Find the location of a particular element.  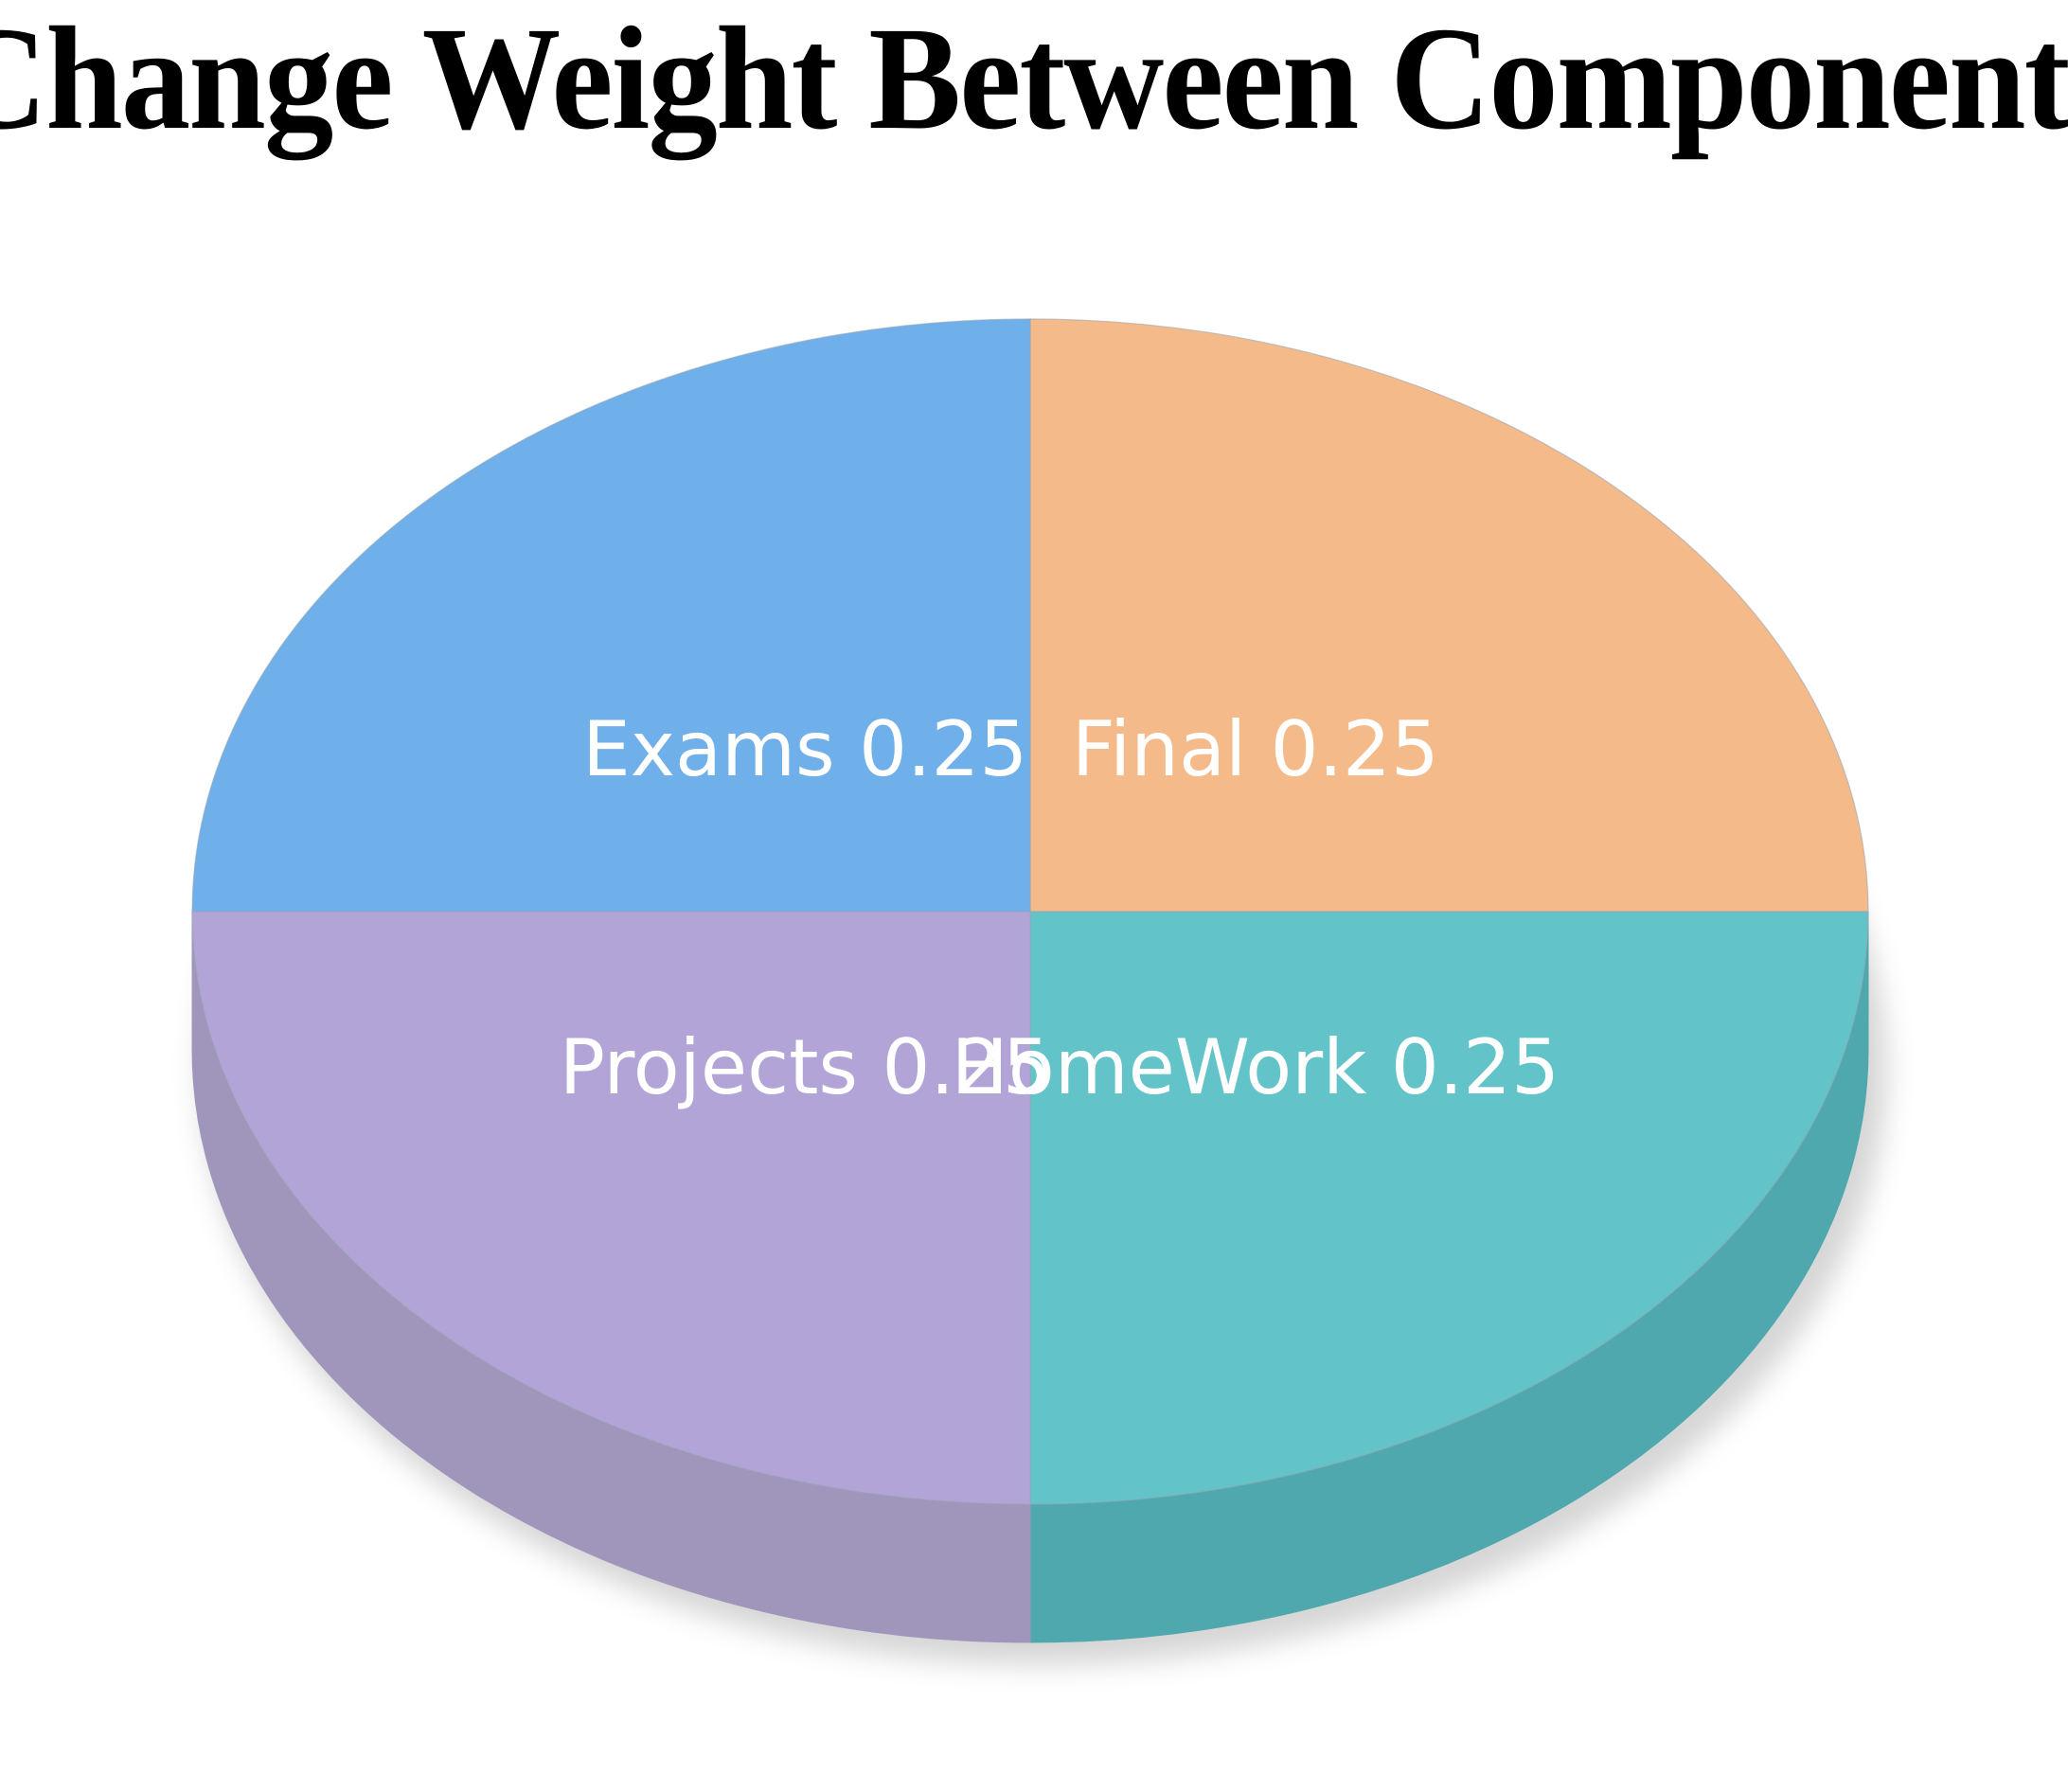

pie-slice-exams is located at coordinates (611, 615).